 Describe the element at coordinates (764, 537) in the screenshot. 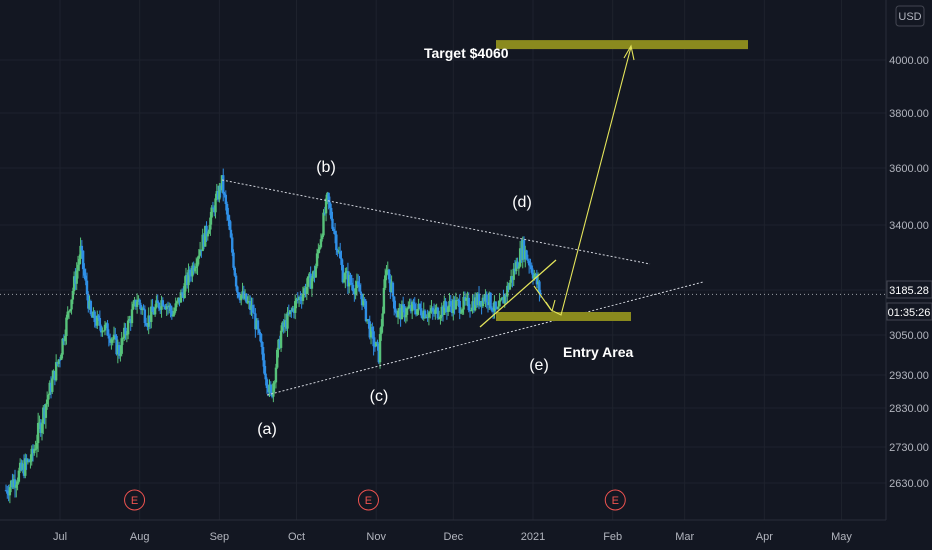

I see `time-tick-label: Apr` at that location.